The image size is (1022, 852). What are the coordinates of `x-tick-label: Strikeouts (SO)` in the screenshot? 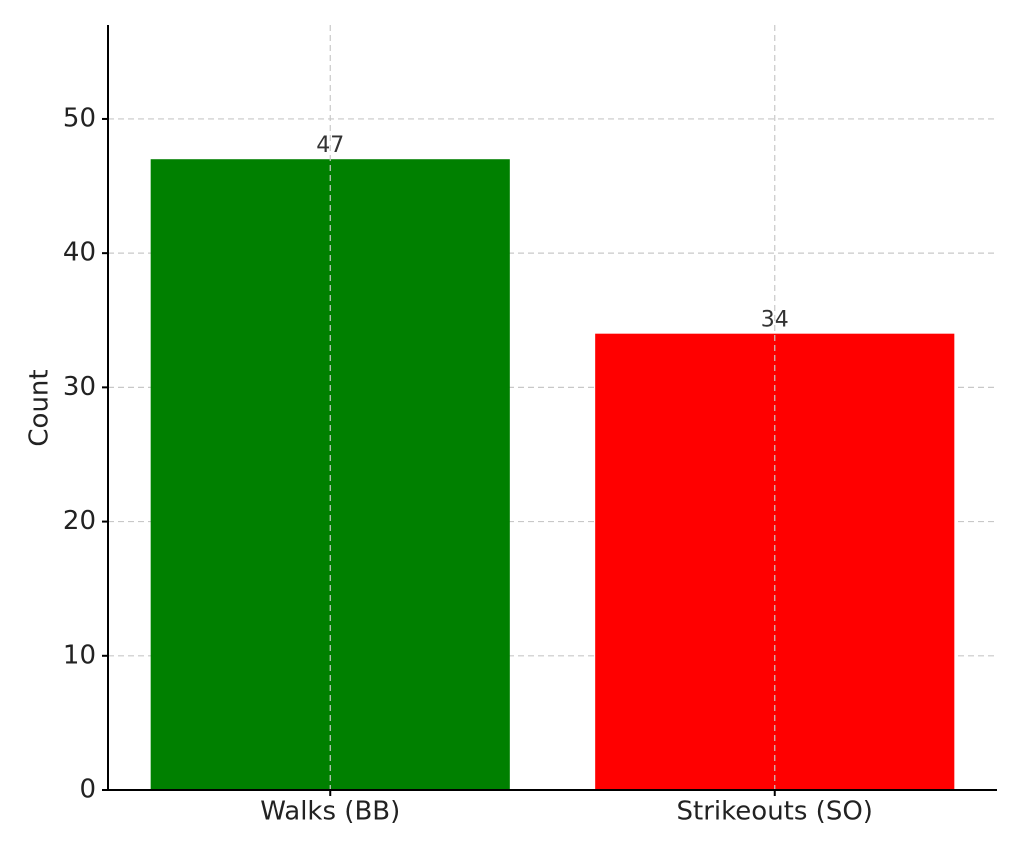 It's located at (775, 812).